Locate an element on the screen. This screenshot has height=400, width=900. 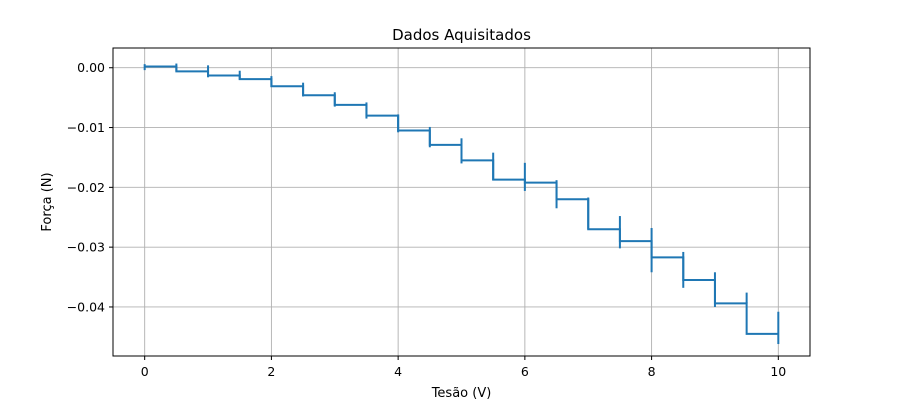
chart-title: Dados Aquisitados is located at coordinates (461, 35).